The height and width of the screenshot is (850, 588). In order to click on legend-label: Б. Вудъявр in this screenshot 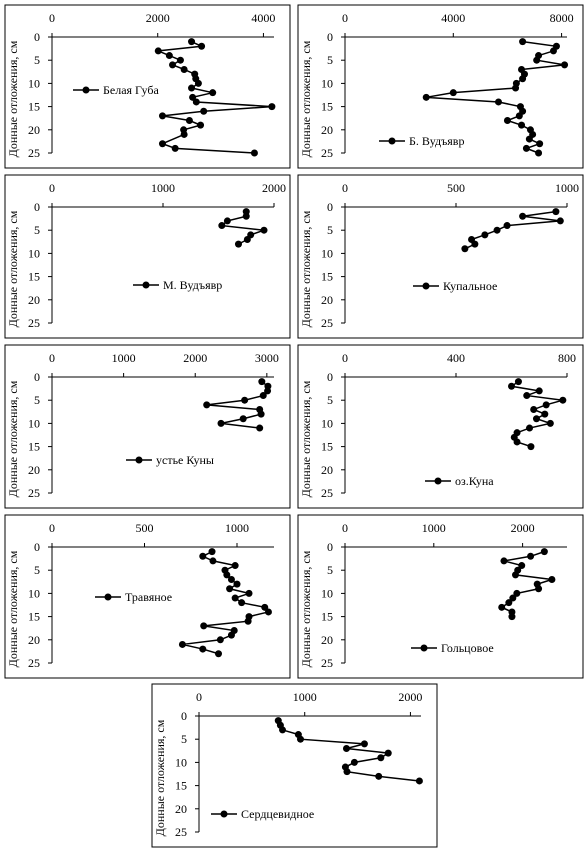, I will do `click(436, 141)`.